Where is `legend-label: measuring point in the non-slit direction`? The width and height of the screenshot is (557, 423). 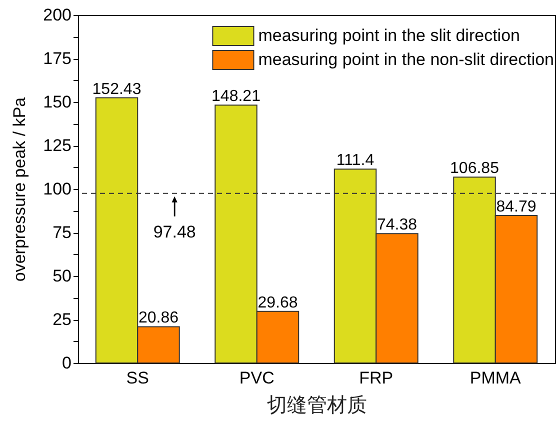 legend-label: measuring point in the non-slit direction is located at coordinates (406, 59).